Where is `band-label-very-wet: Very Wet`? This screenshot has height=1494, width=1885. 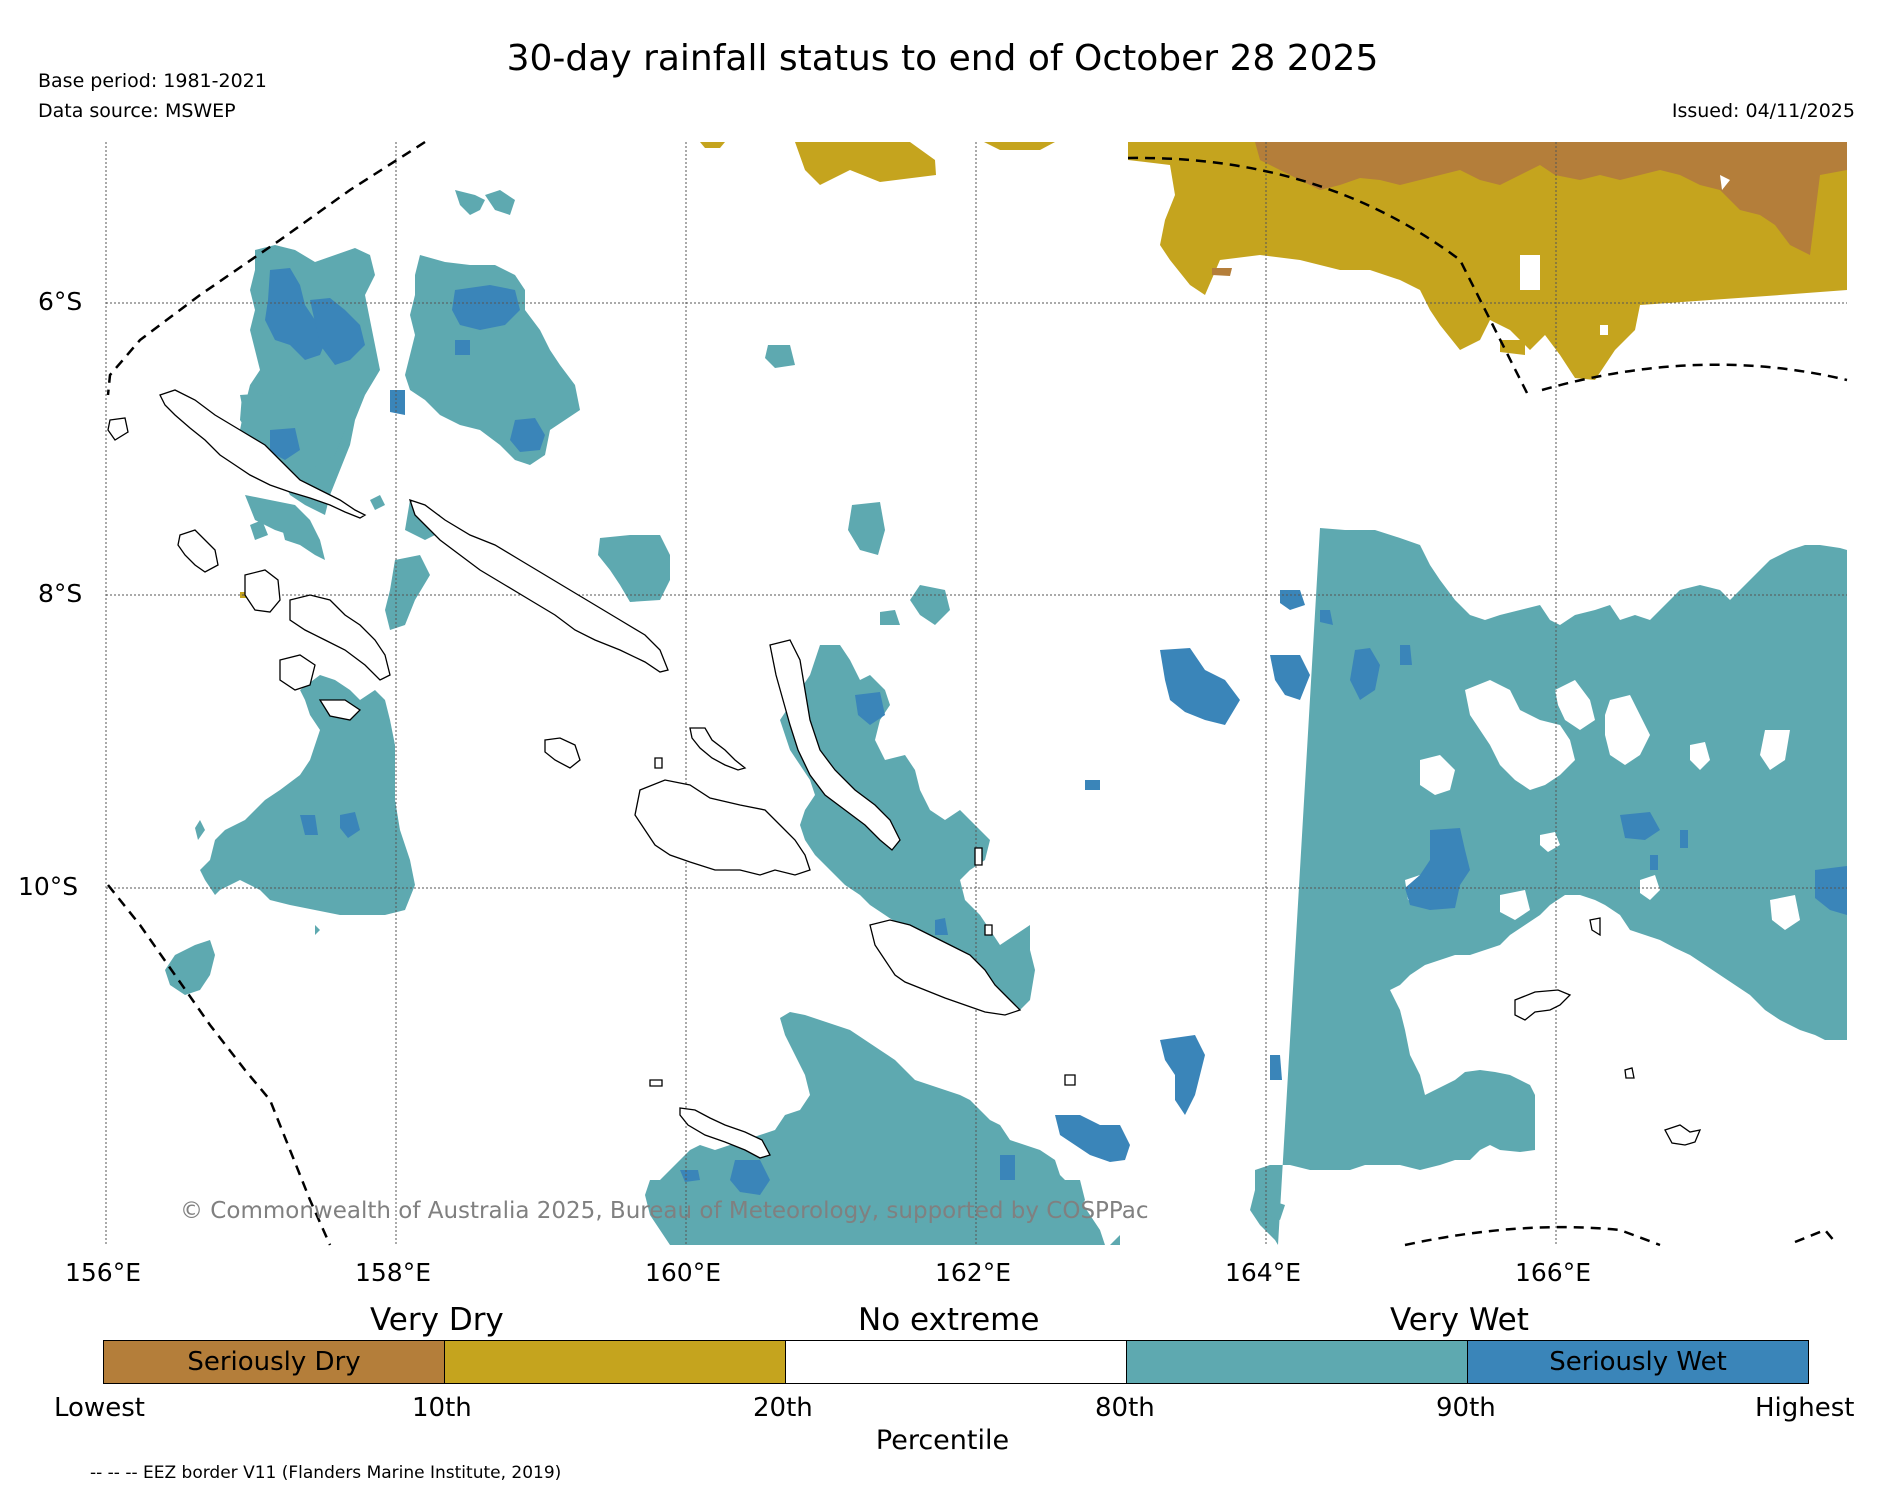 band-label-very-wet: Very Wet is located at coordinates (1459, 1320).